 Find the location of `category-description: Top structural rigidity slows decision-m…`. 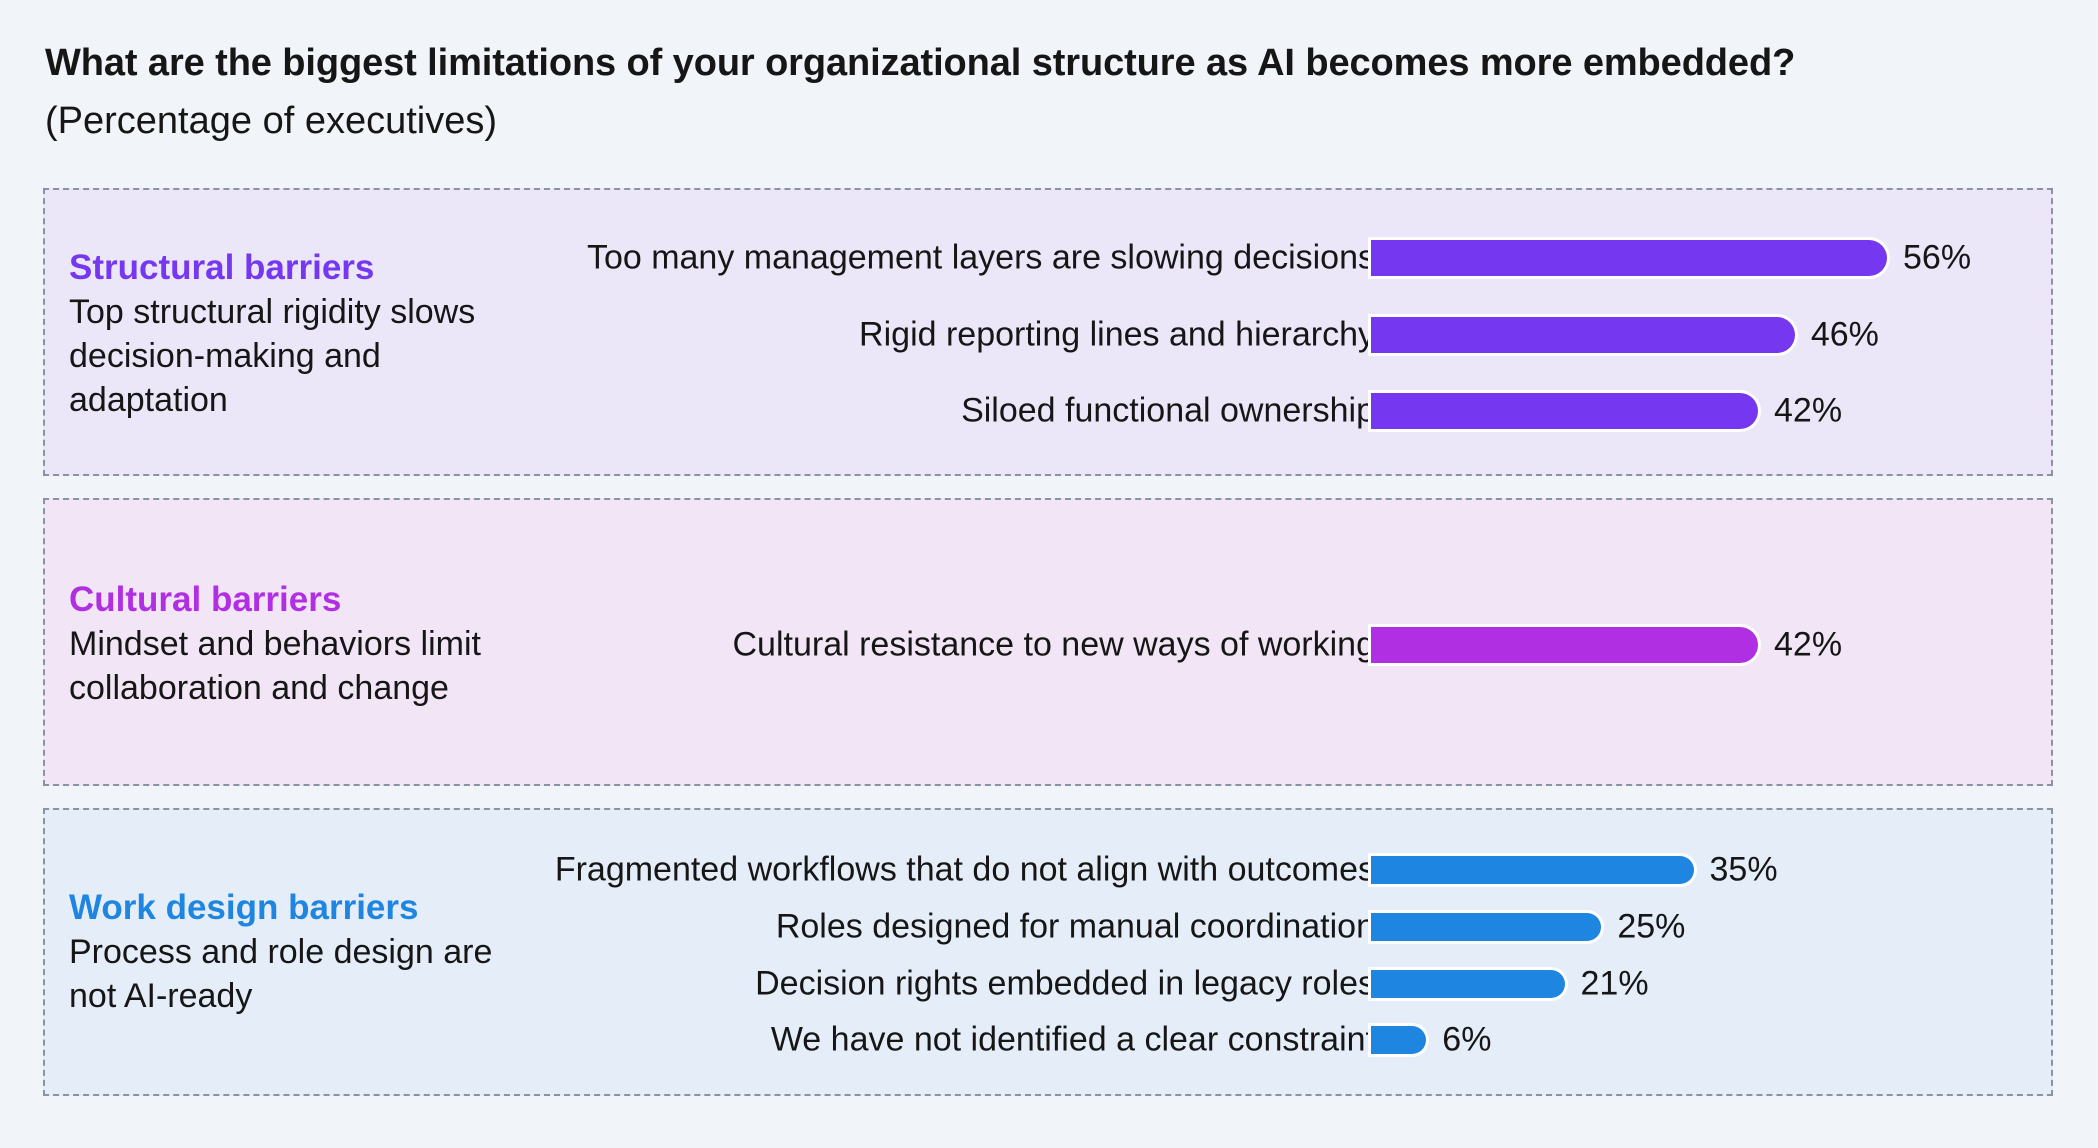

category-description: Top structural rigidity slows decision-m… is located at coordinates (272, 356).